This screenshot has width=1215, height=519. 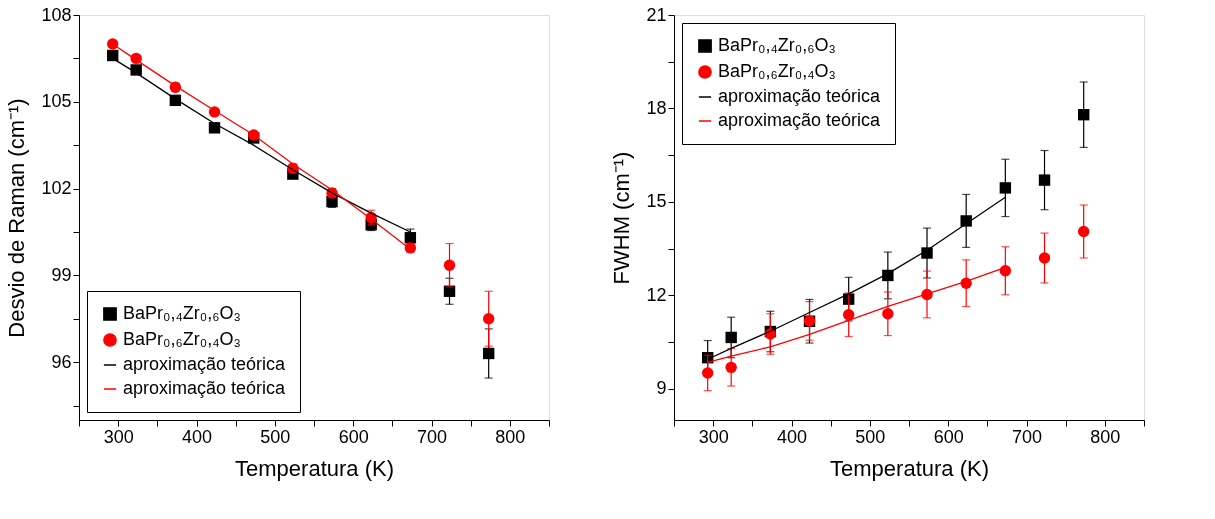 I want to click on y-tick-label: 108, so click(x=56, y=14).